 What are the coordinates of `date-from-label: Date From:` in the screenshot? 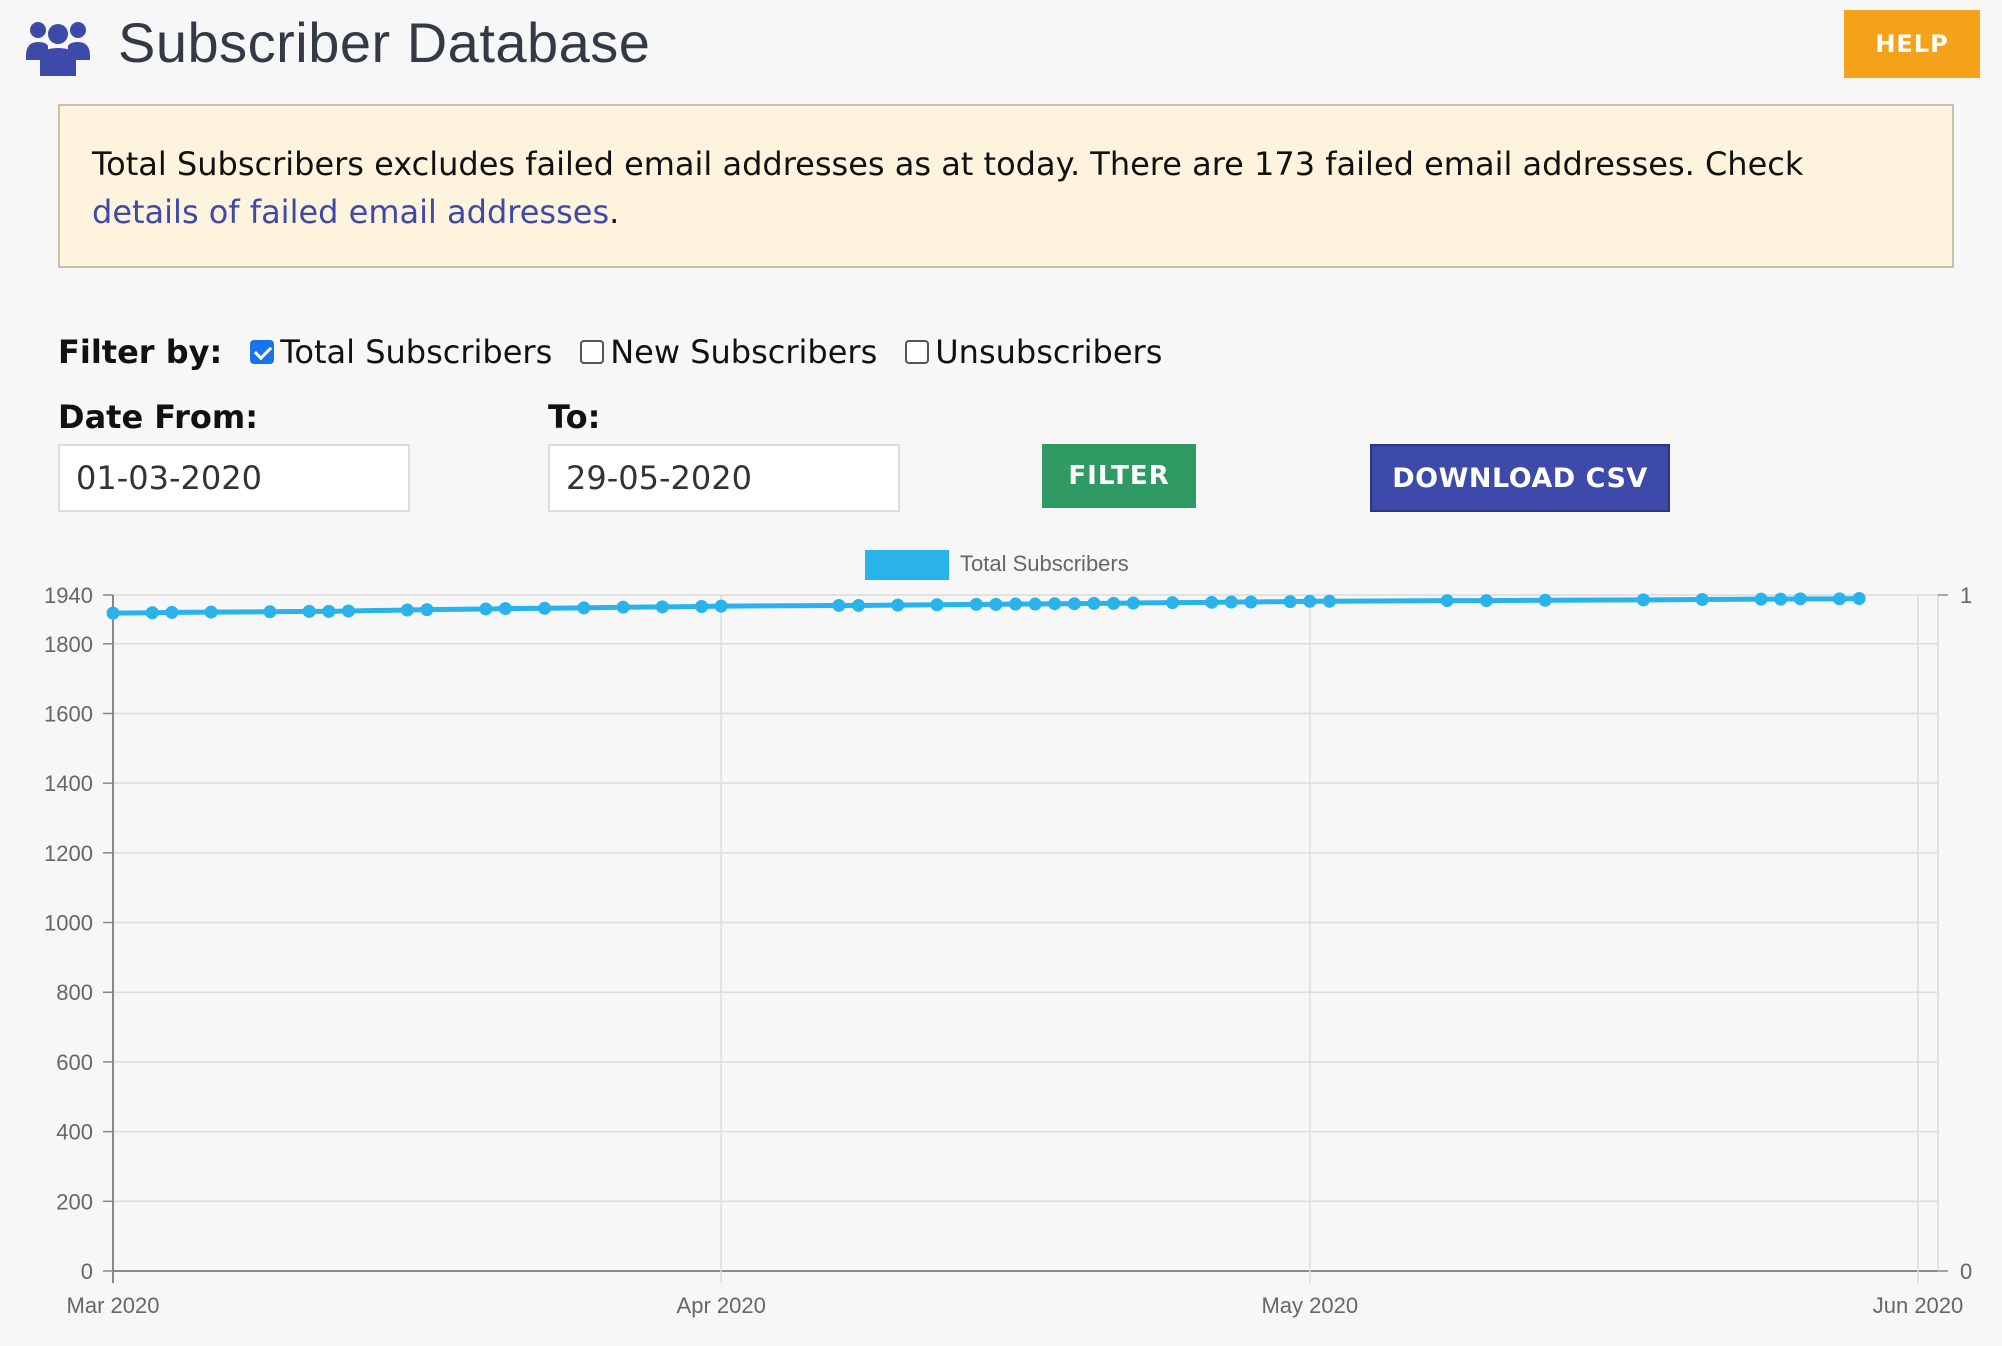 It's located at (158, 417).